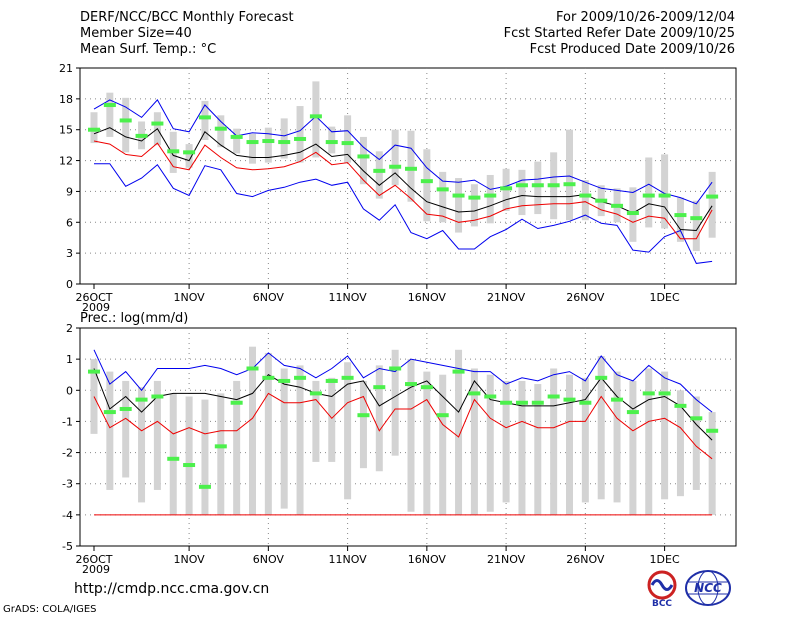 The width and height of the screenshot is (800, 618). I want to click on bcc-logo-text: BCC, so click(662, 603).